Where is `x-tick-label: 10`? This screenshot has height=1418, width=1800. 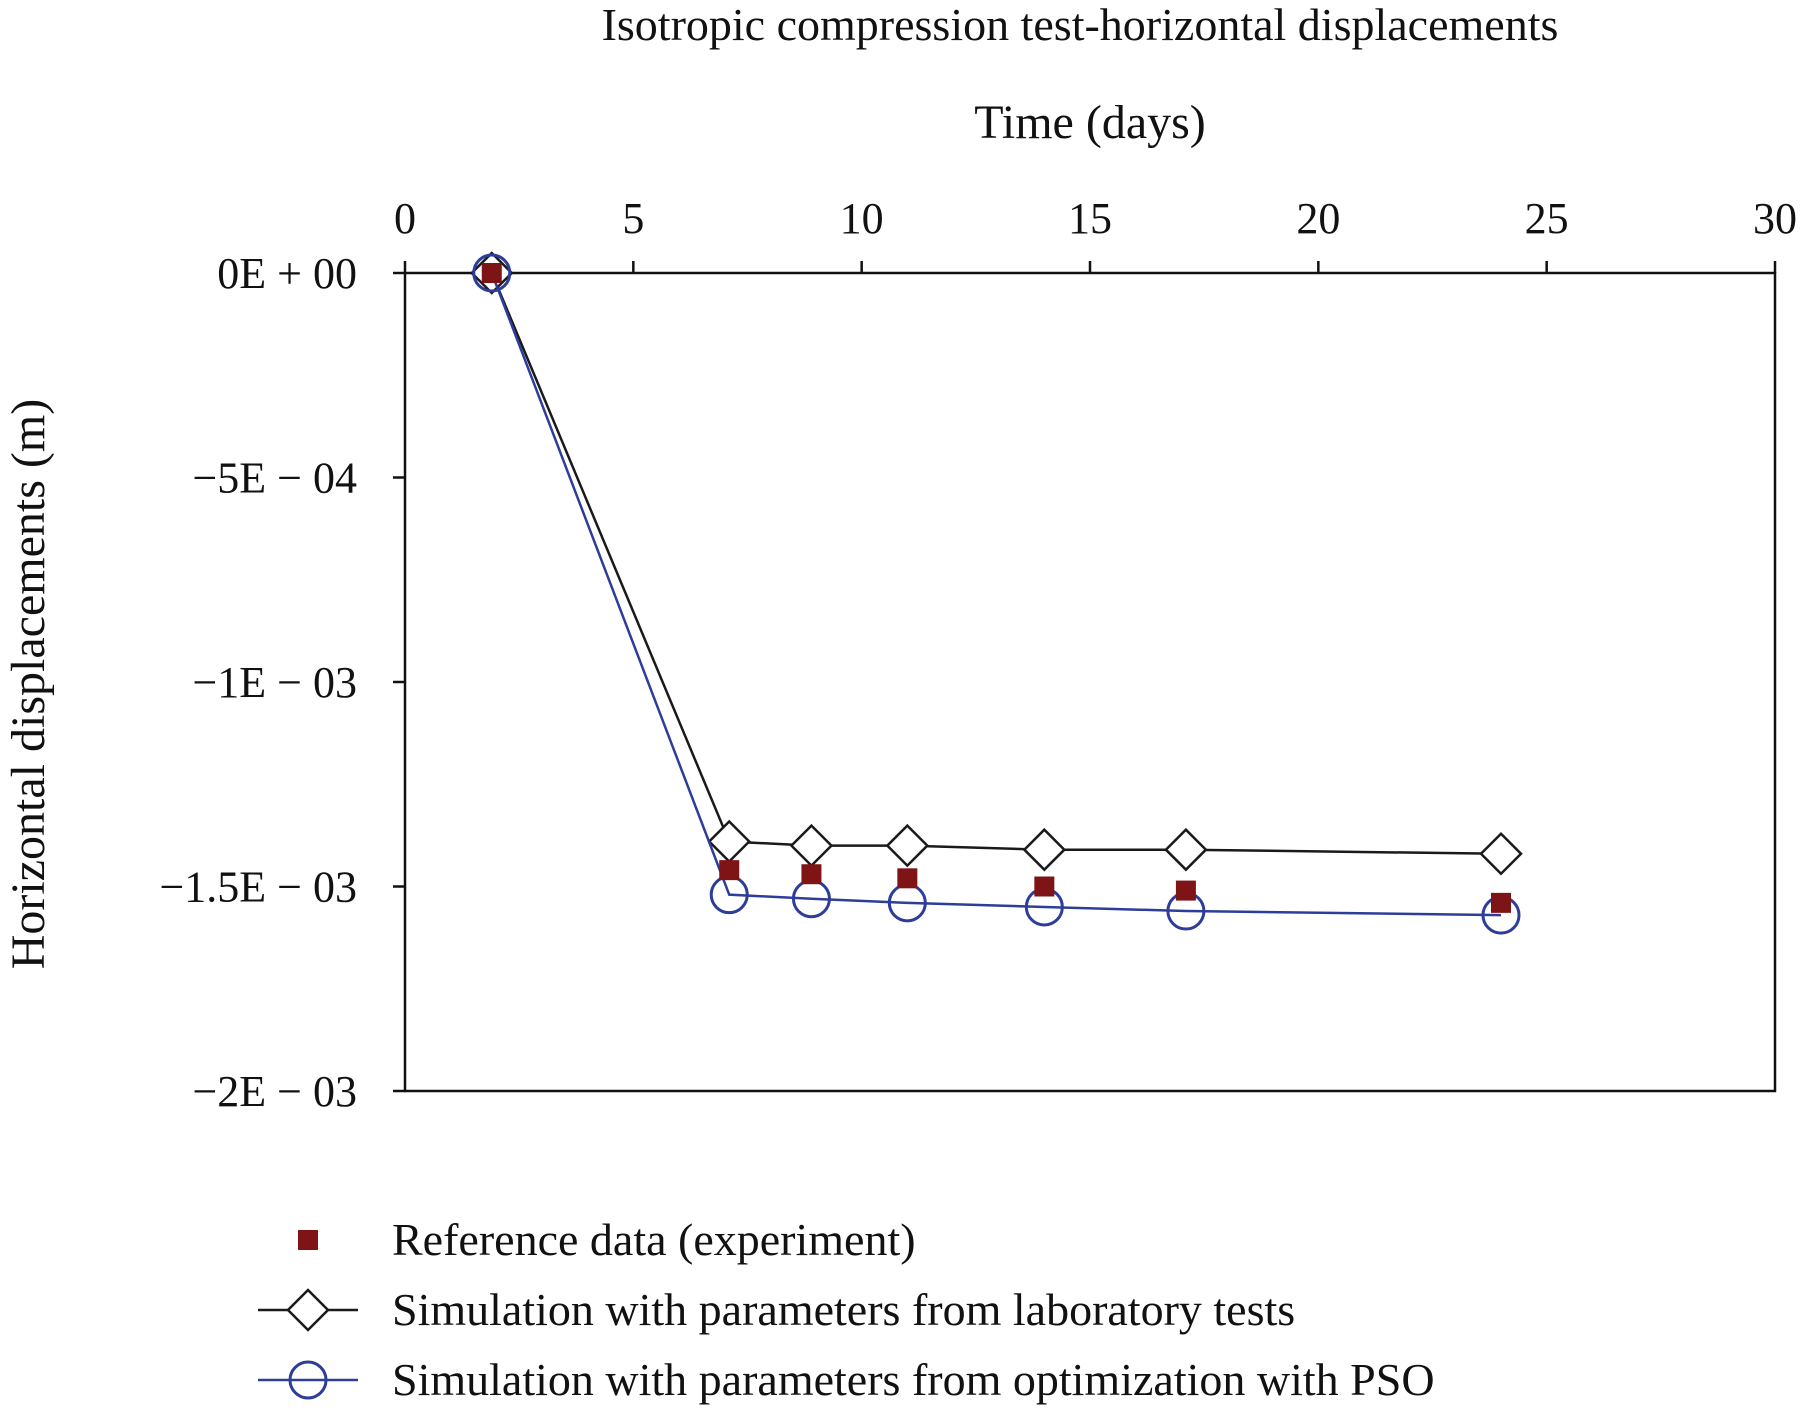
x-tick-label: 10 is located at coordinates (862, 218).